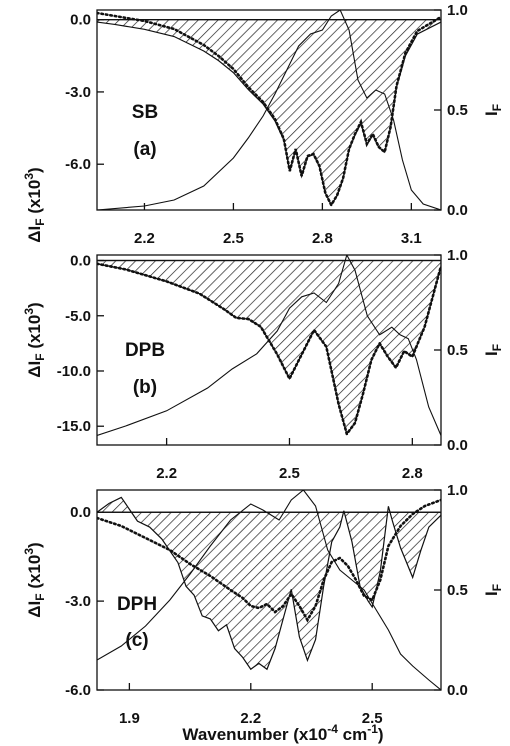  Describe the element at coordinates (145, 350) in the screenshot. I see `panel-name: DPB` at that location.